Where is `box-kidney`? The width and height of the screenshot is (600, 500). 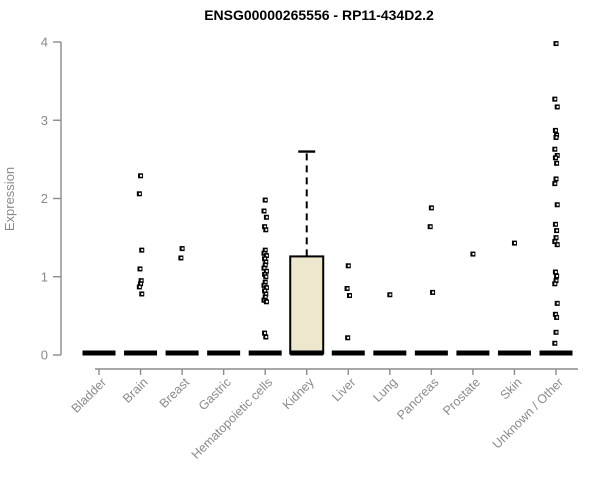 box-kidney is located at coordinates (307, 305).